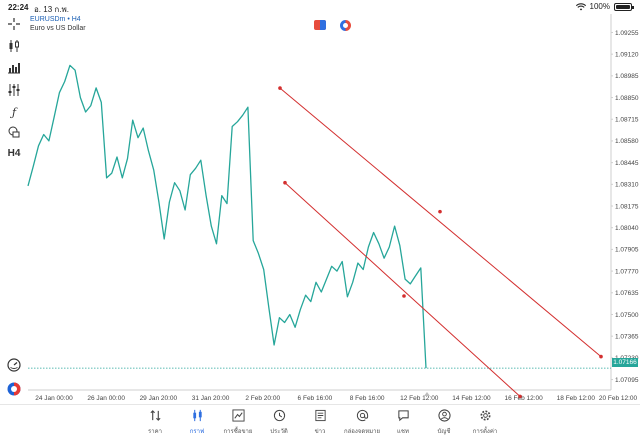 The height and width of the screenshot is (447, 640). Describe the element at coordinates (625, 362) in the screenshot. I see `current-price-badge: 1.07166` at that location.